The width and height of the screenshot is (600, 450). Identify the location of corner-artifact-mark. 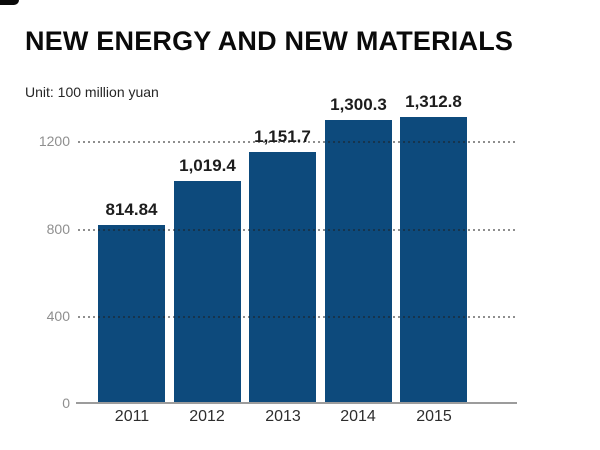
(9, 2).